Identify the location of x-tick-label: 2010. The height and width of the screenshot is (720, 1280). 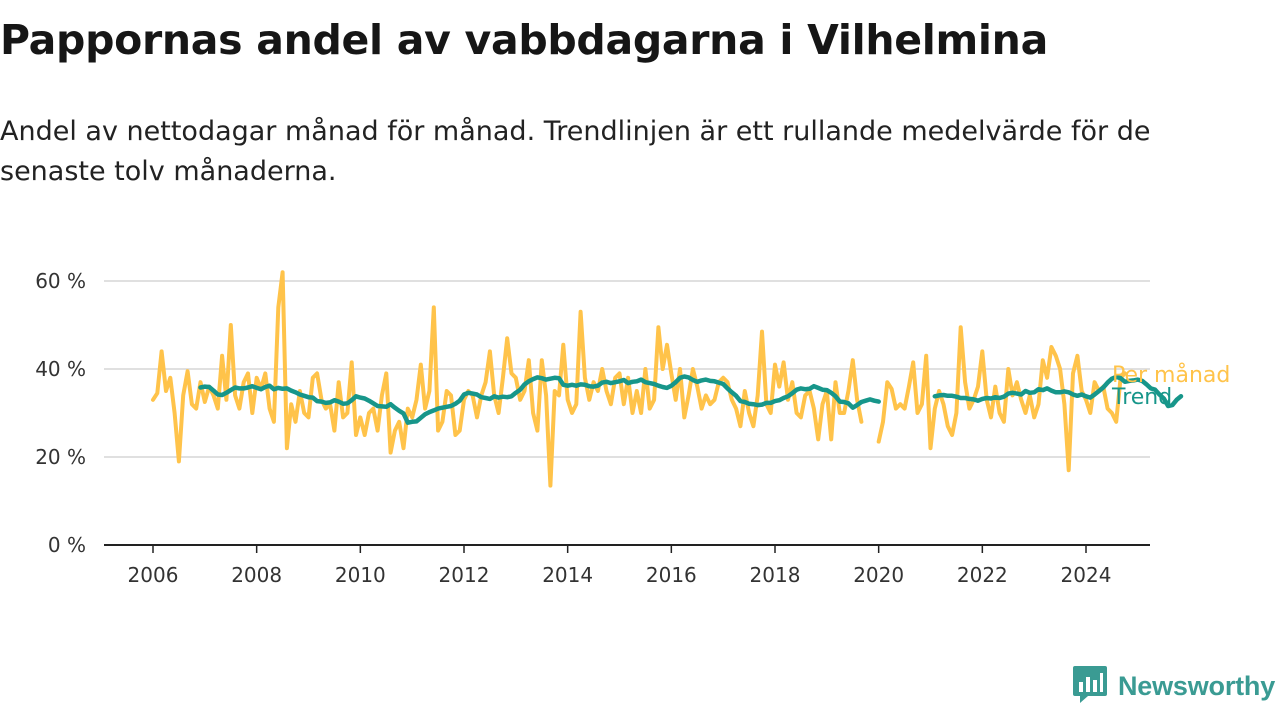
(360, 575).